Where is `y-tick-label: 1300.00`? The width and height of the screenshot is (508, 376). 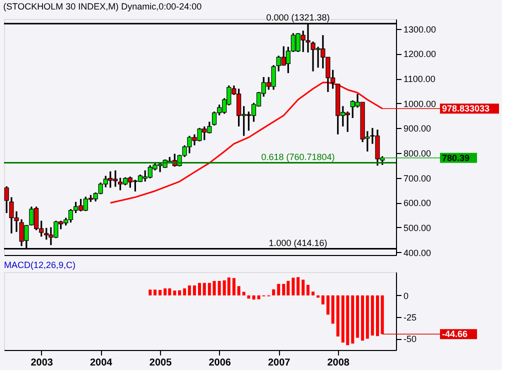
y-tick-label: 1300.00 is located at coordinates (420, 29).